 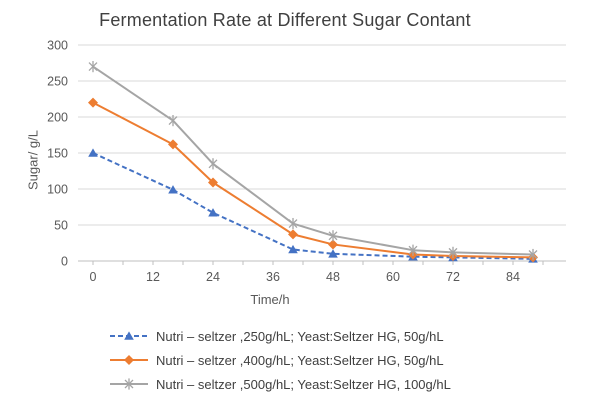 What do you see at coordinates (453, 277) in the screenshot?
I see `x-tick-label: 72` at bounding box center [453, 277].